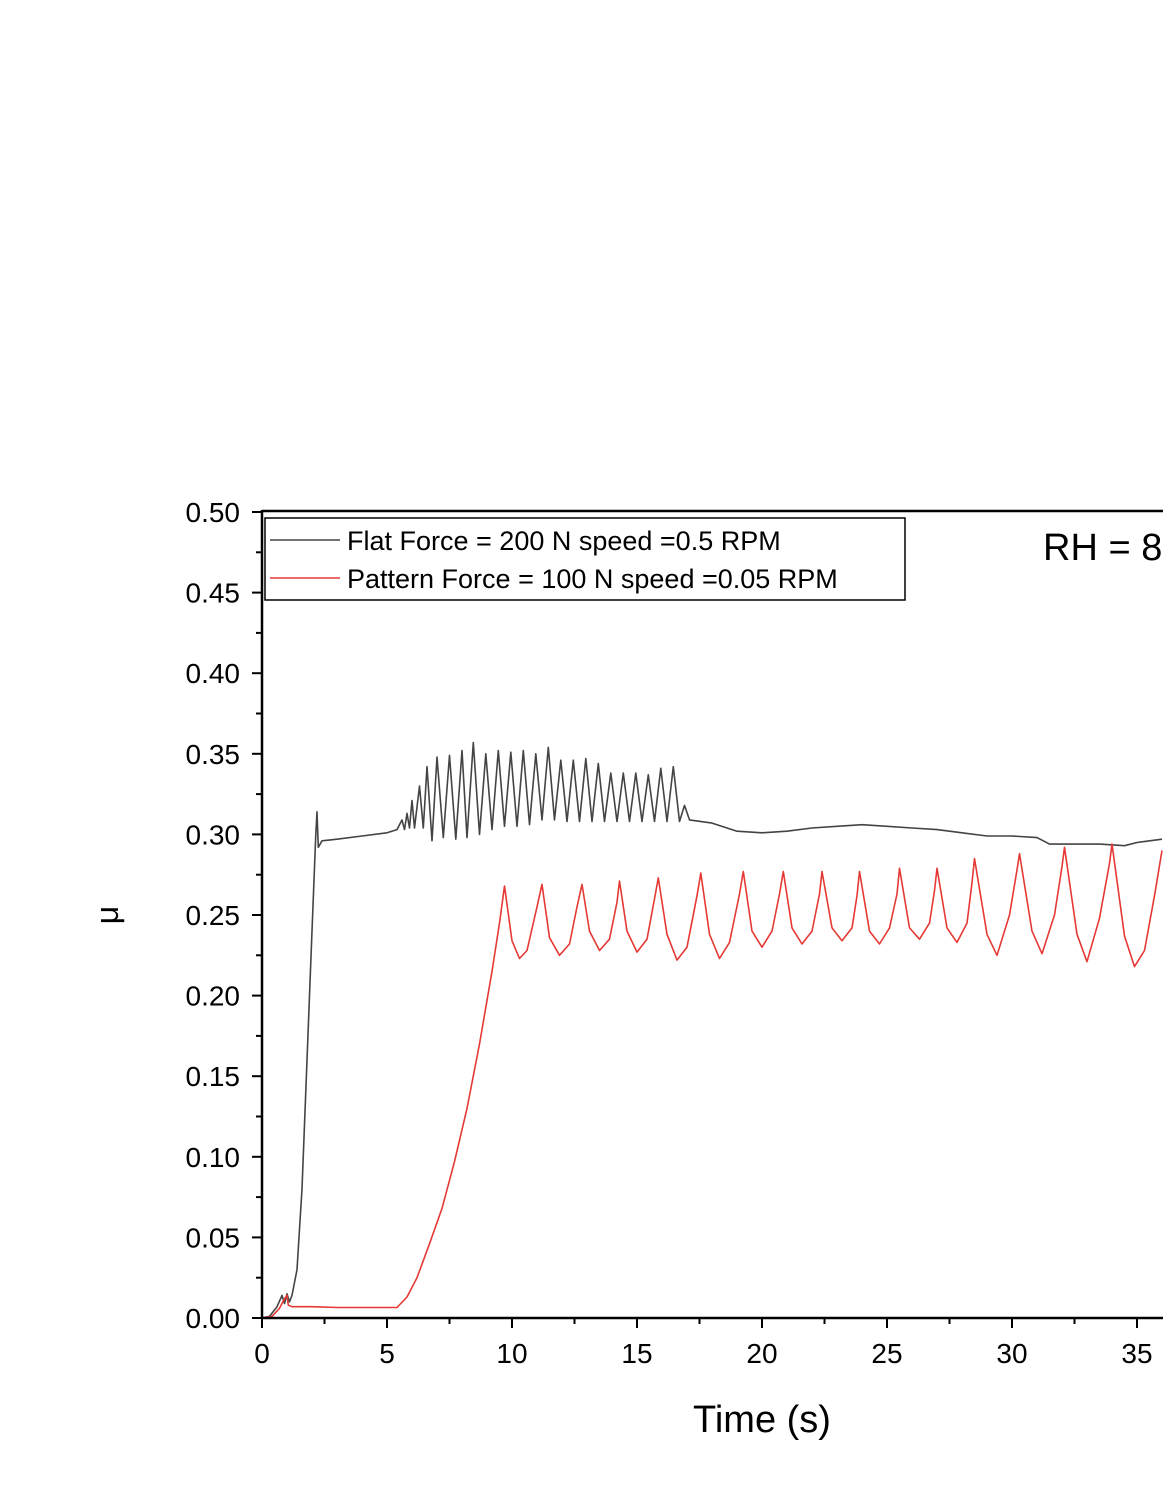 The height and width of the screenshot is (1504, 1163). I want to click on y-tick-label: 0.15, so click(213, 1076).